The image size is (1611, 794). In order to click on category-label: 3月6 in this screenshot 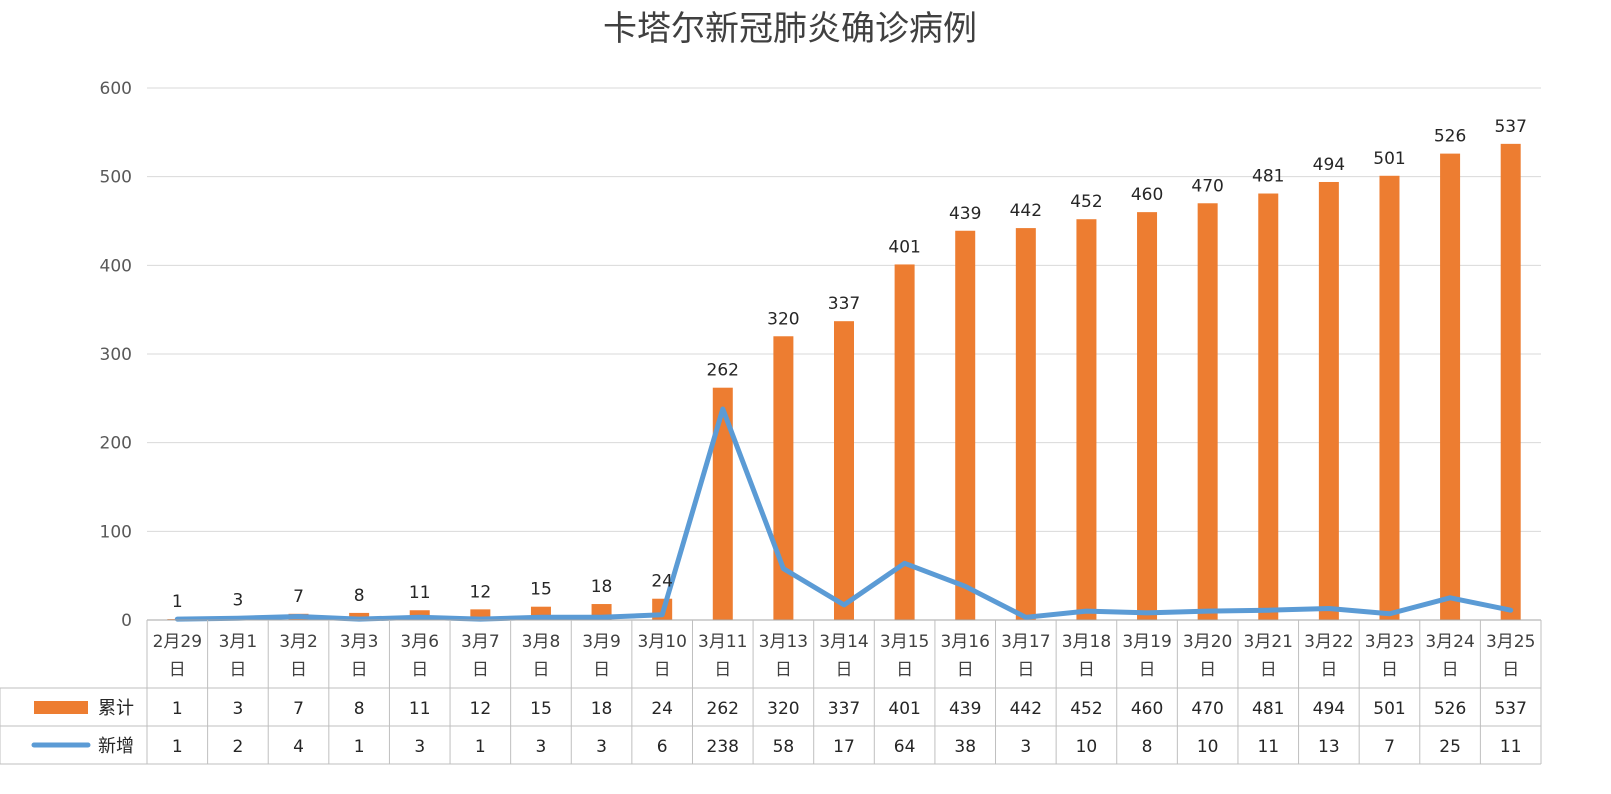, I will do `click(419, 642)`.